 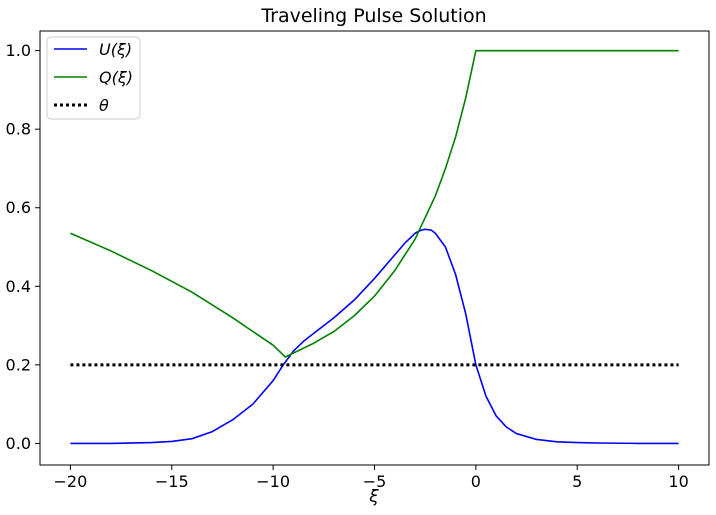 I want to click on legend-label-1: Q(ξ), so click(x=116, y=77).